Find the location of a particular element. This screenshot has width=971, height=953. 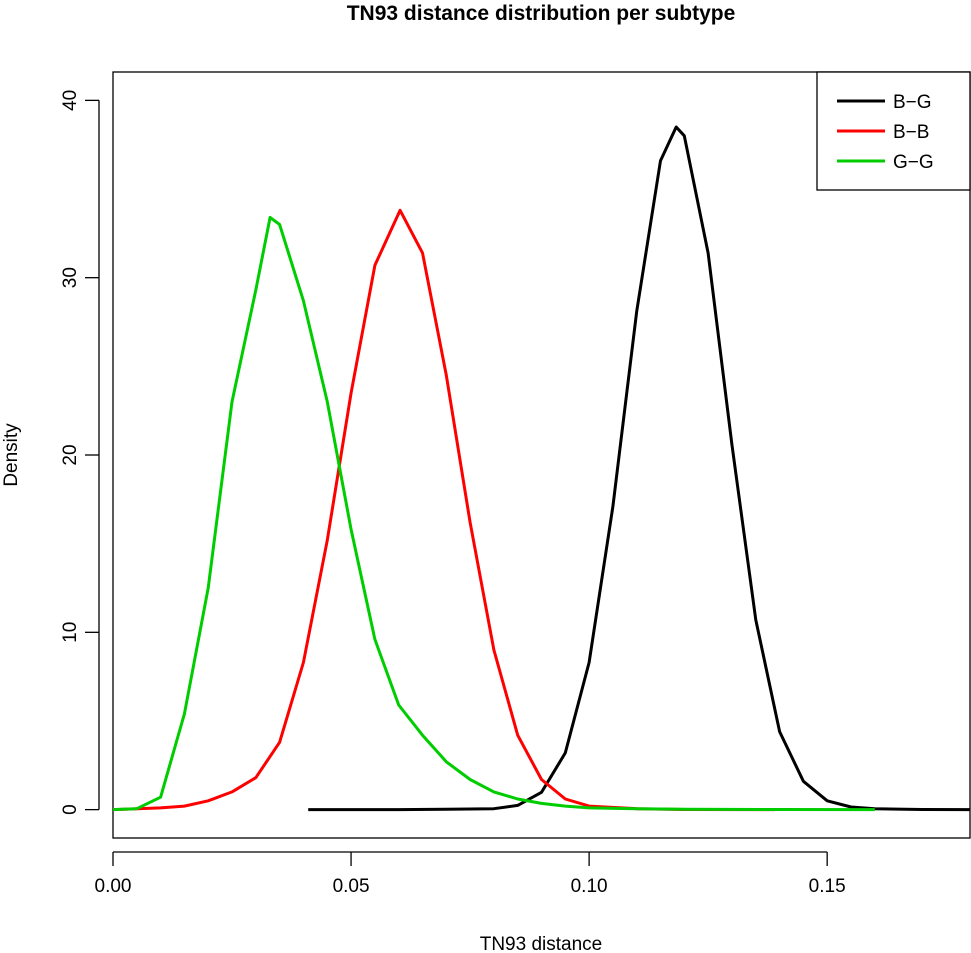

y-tick-label: 10 is located at coordinates (70, 632).